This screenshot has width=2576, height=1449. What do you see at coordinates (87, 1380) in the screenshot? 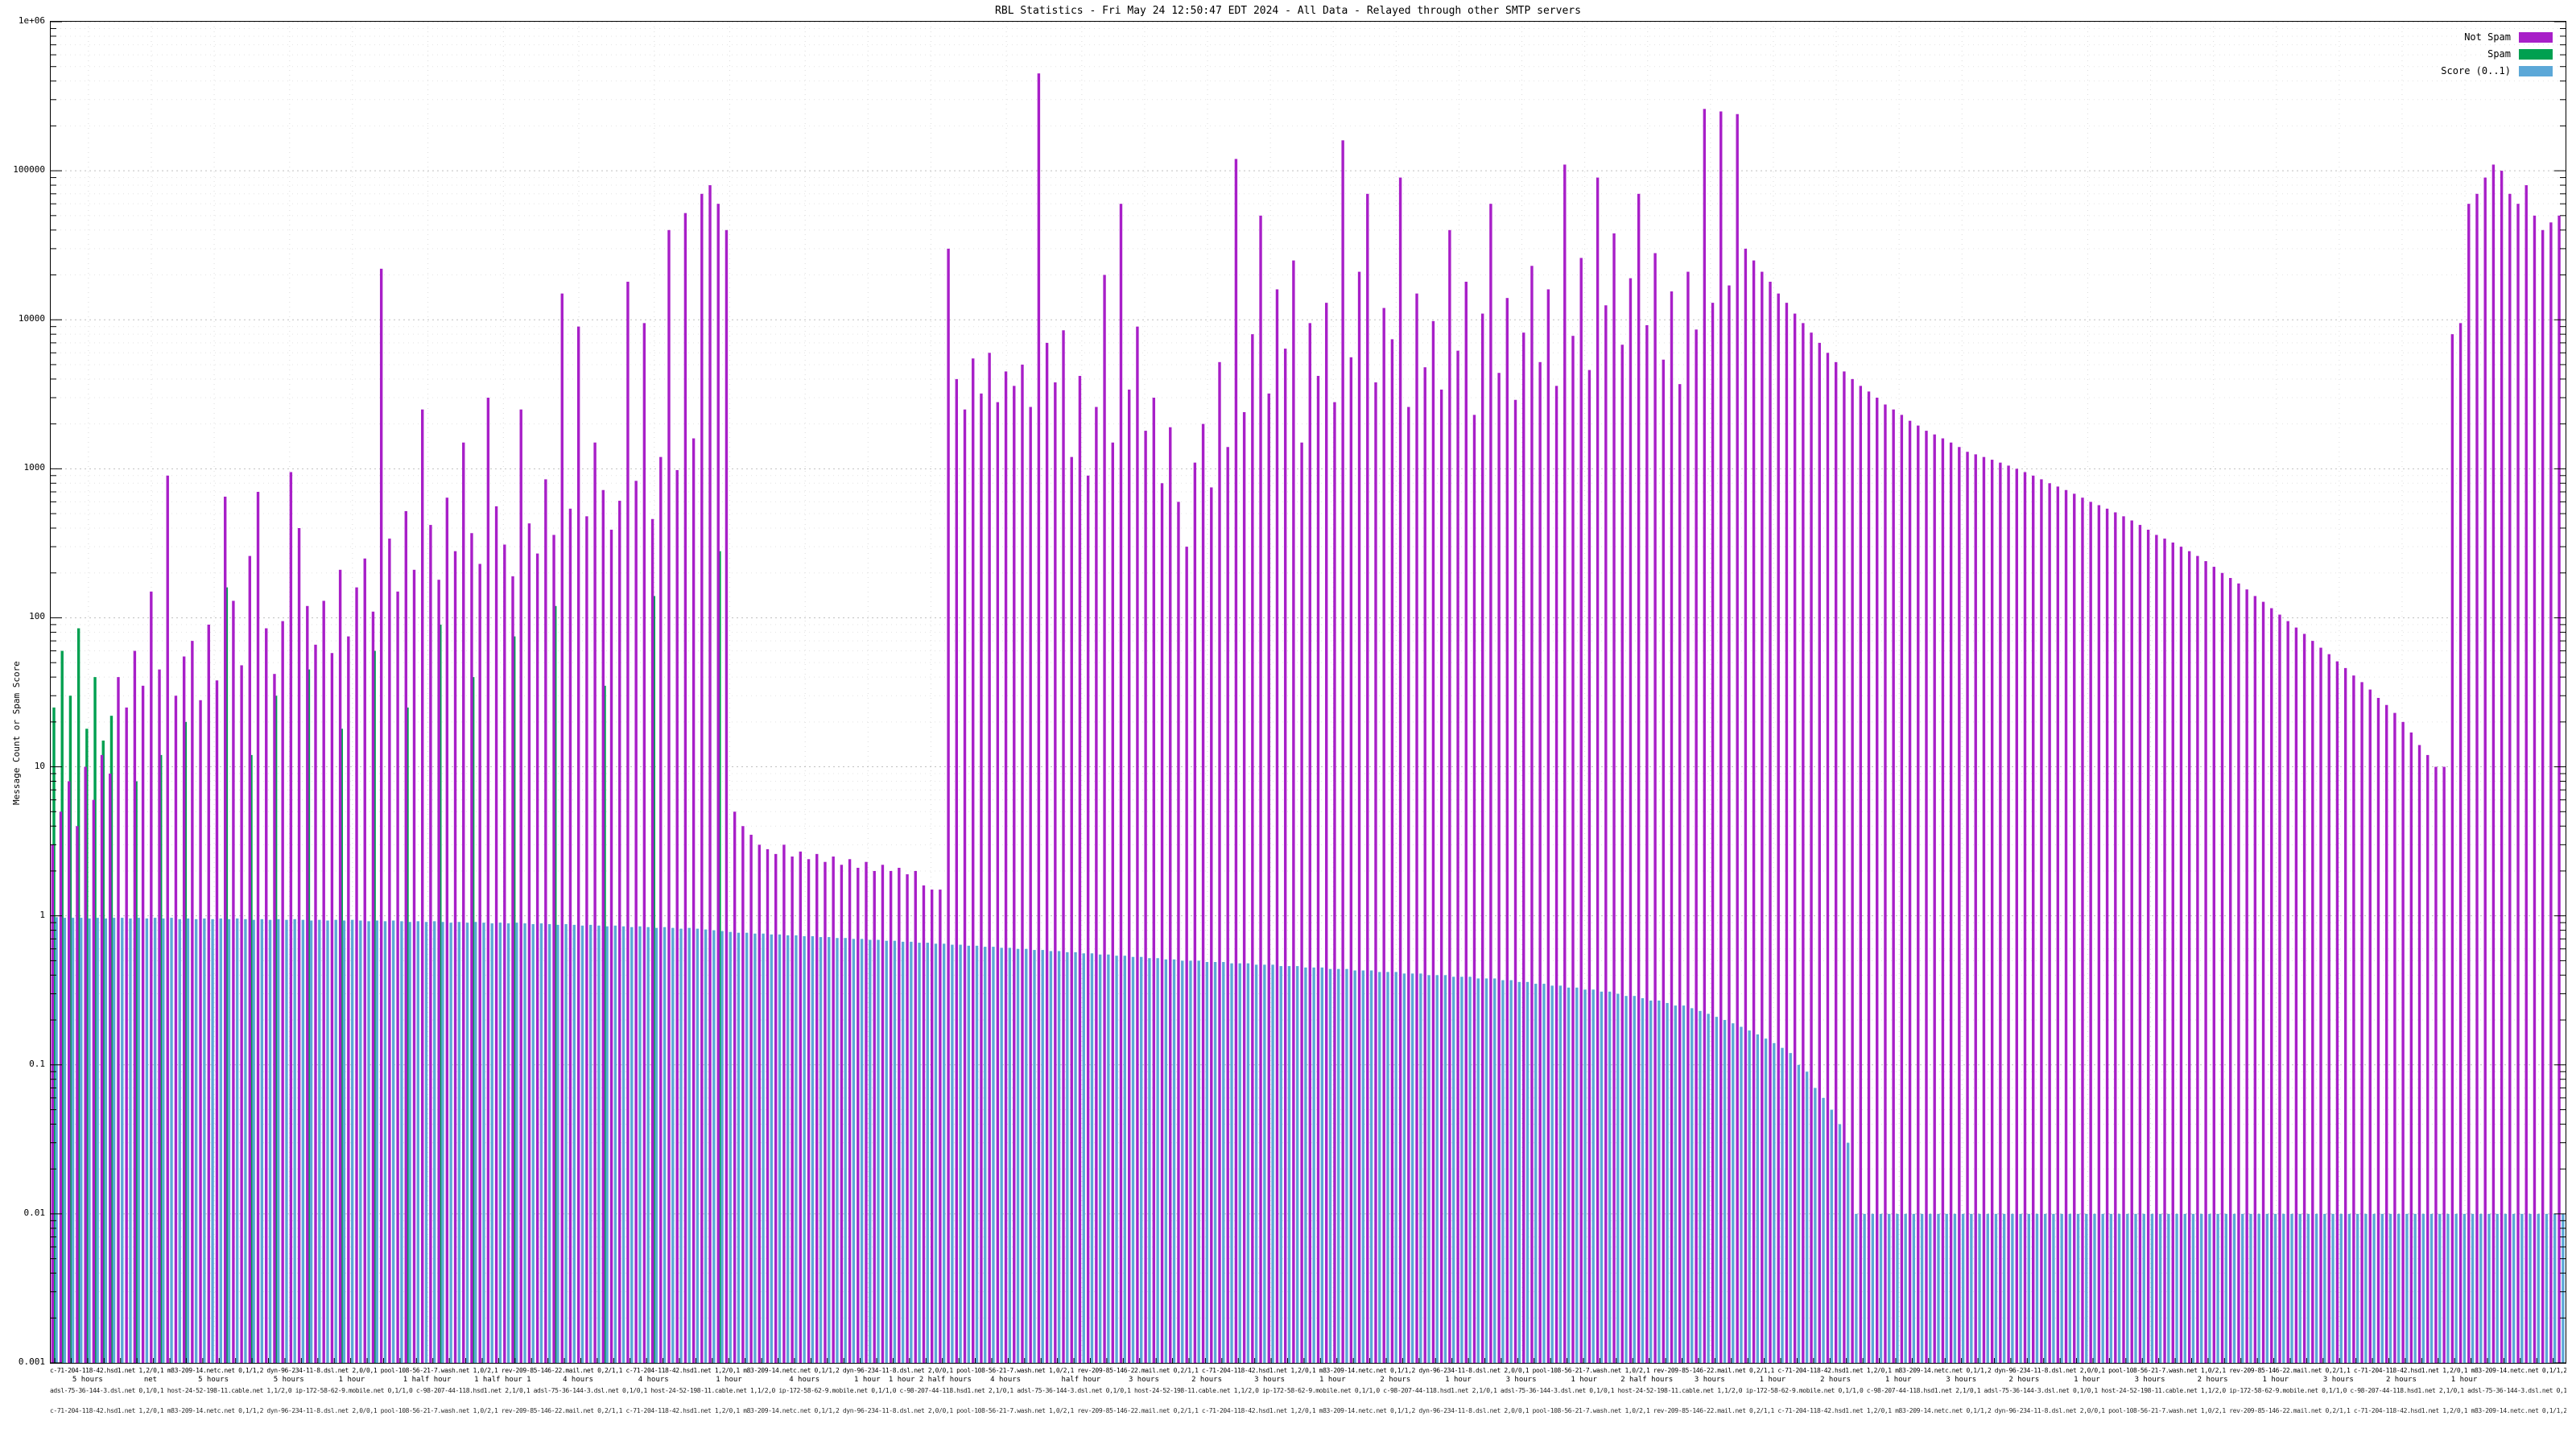
I see `x-time-label: 5 hours` at bounding box center [87, 1380].